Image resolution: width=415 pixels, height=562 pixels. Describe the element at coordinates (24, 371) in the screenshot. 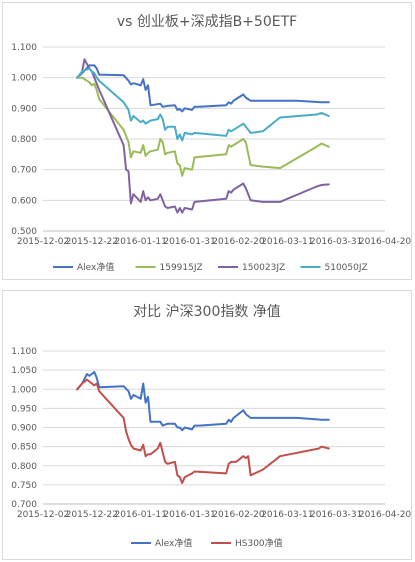

I see `y-tick-label: 1.050` at that location.